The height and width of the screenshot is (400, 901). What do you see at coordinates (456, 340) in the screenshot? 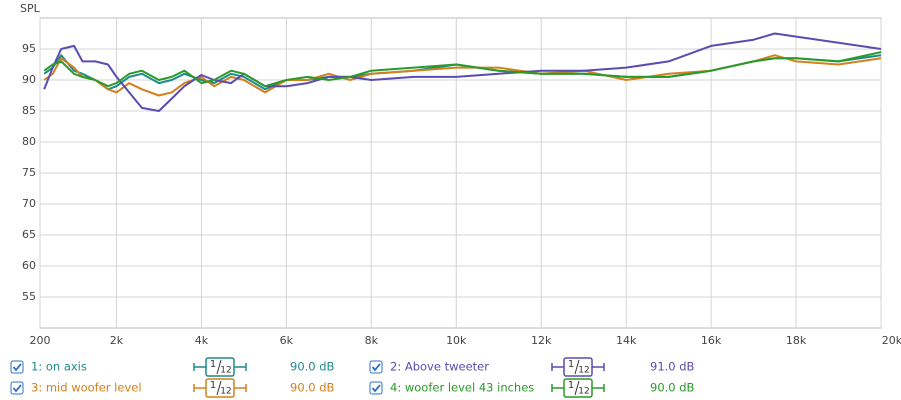
I see `x-tick-label: 10k` at bounding box center [456, 340].